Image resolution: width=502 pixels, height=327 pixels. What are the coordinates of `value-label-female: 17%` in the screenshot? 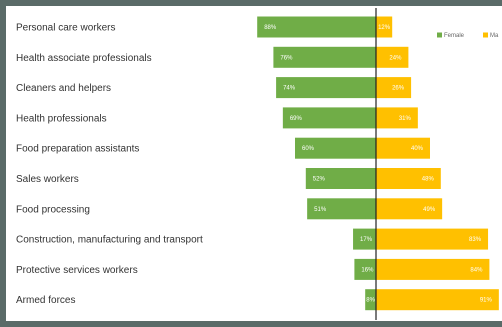 It's located at (366, 240).